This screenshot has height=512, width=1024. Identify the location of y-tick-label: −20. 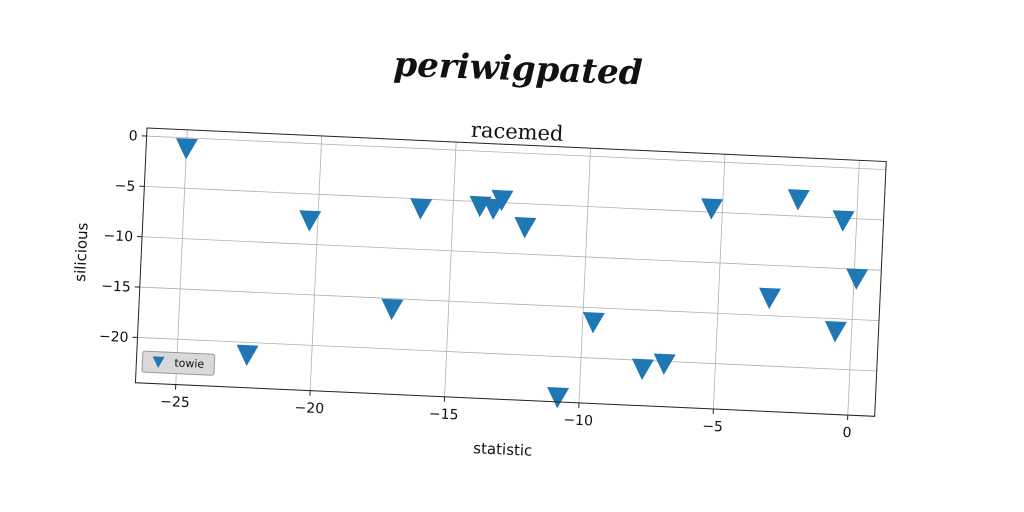
(114, 337).